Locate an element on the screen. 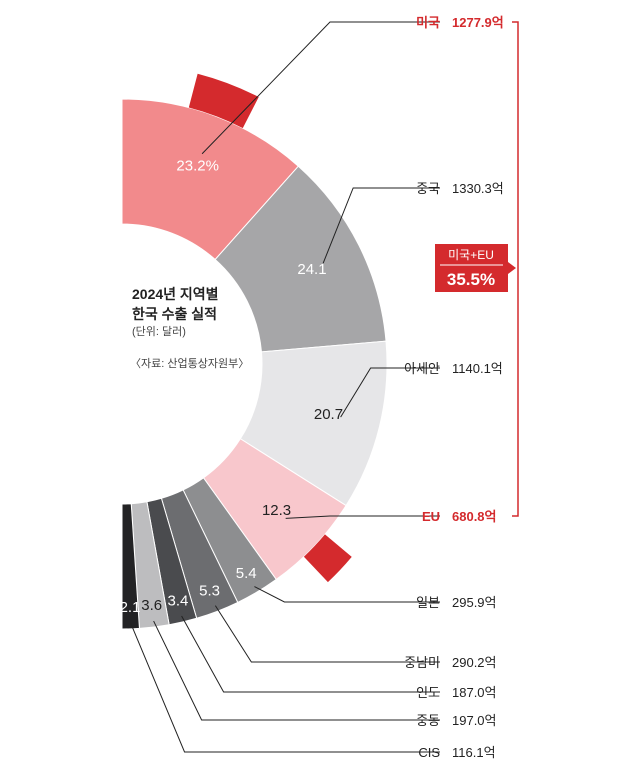 This screenshot has width=640, height=762. leader-cis is located at coordinates (285, 687).